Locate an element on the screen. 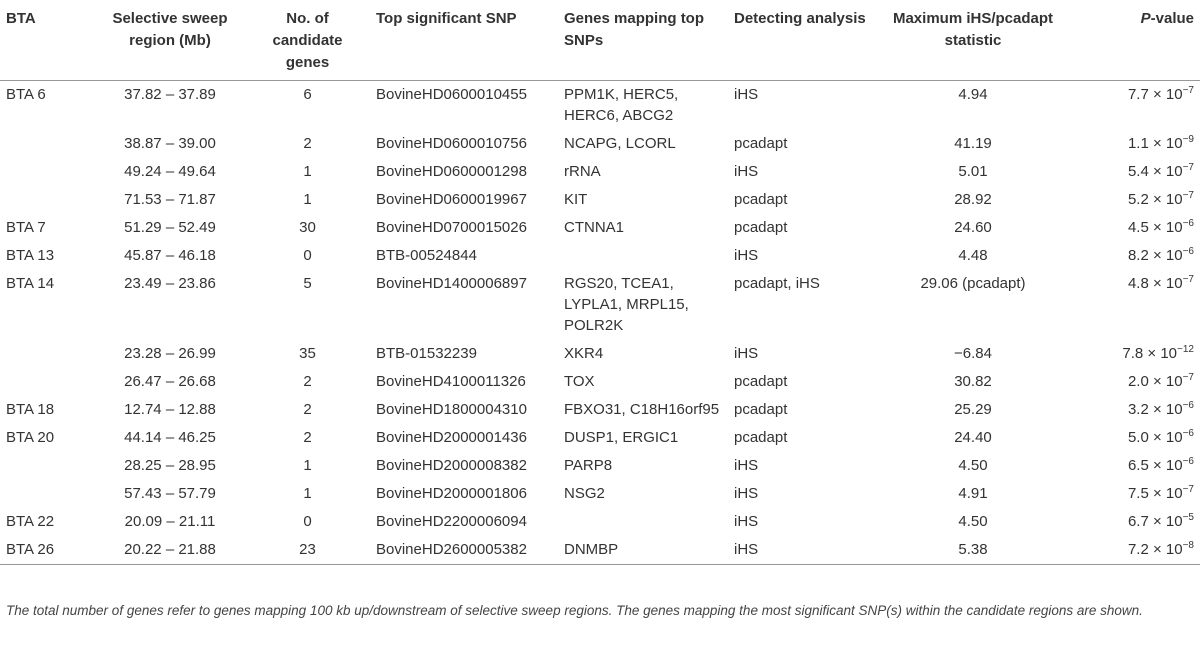 This screenshot has width=1200, height=646. p-value-base: 5.4 × 10 is located at coordinates (1155, 171).